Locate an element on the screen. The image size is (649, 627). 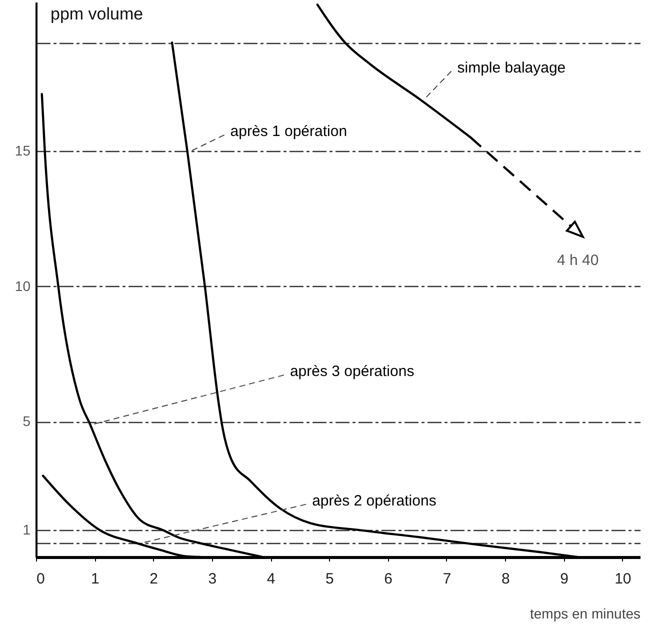
x-tick-label: 1 is located at coordinates (95, 579).